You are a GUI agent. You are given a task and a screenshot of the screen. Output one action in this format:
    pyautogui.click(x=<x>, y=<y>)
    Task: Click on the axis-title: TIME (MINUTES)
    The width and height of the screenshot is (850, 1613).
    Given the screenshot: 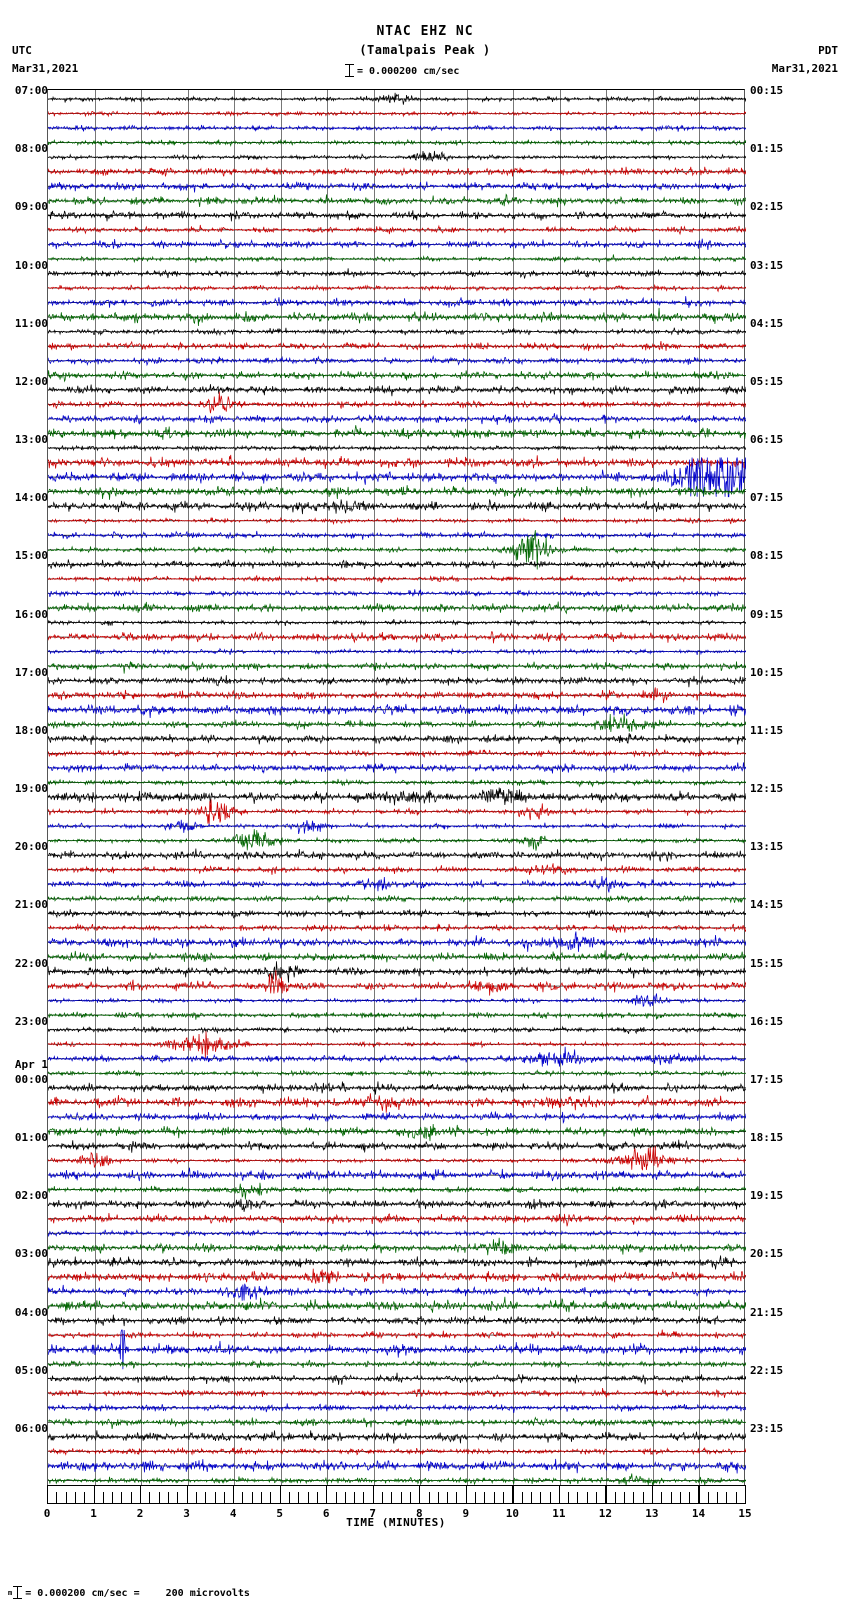 What is the action you would take?
    pyautogui.click(x=396, y=1522)
    